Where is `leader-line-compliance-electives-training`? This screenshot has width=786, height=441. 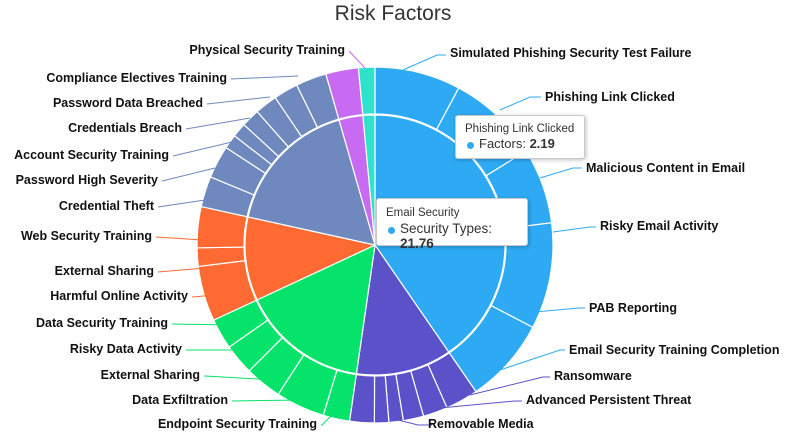
leader-line-compliance-electives-training is located at coordinates (264, 77).